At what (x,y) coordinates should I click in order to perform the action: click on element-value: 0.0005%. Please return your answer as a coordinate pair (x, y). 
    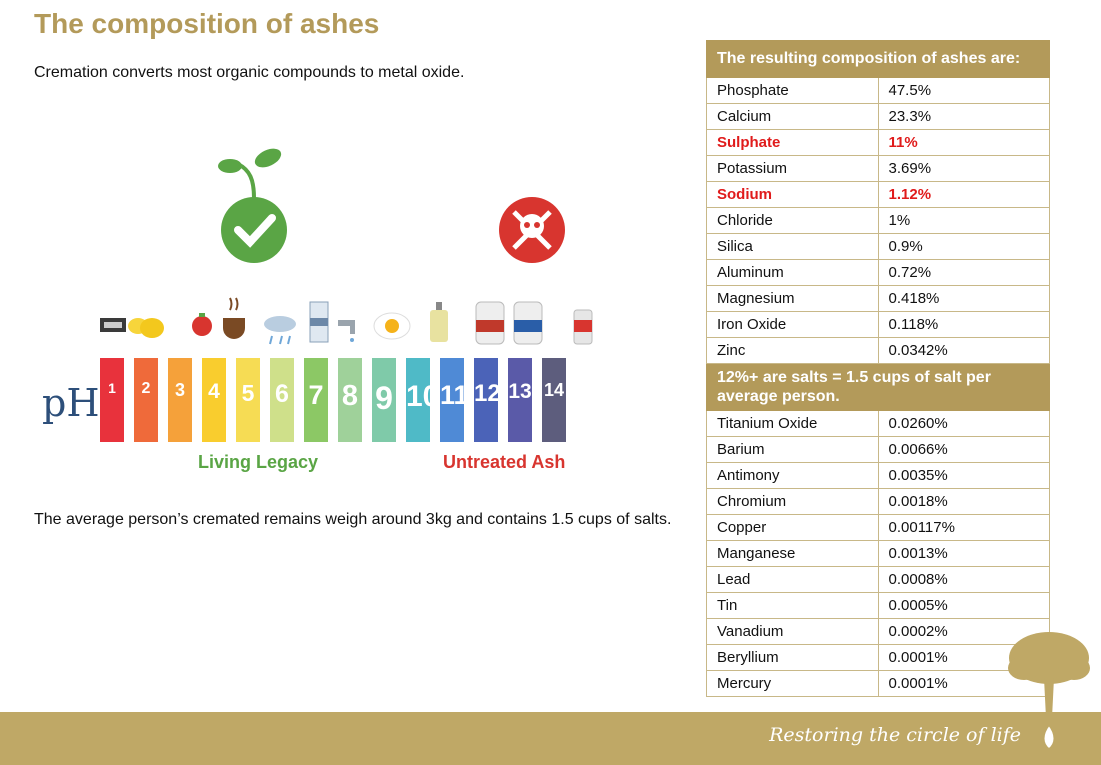
    Looking at the image, I should click on (963, 605).